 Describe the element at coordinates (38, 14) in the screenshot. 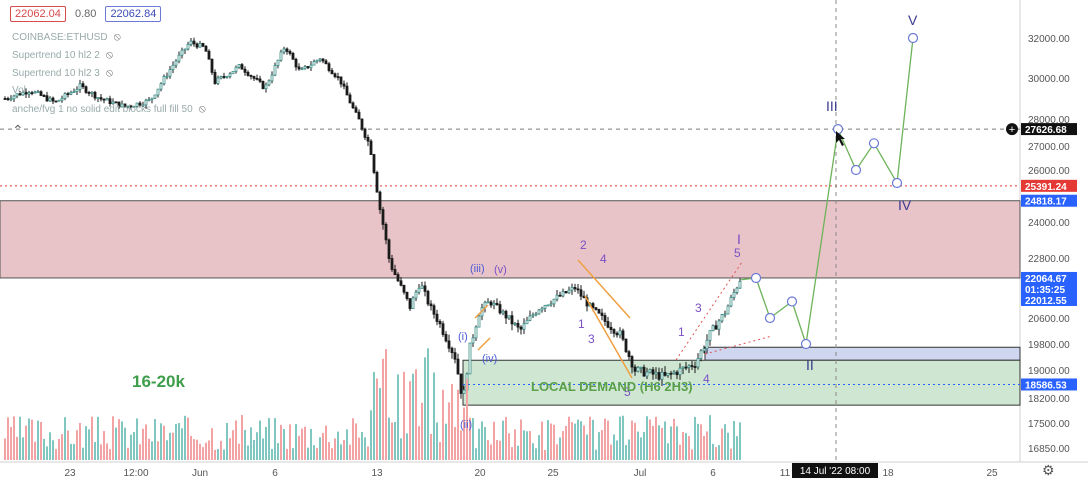

I see `bid-price-box: 22062.04` at that location.